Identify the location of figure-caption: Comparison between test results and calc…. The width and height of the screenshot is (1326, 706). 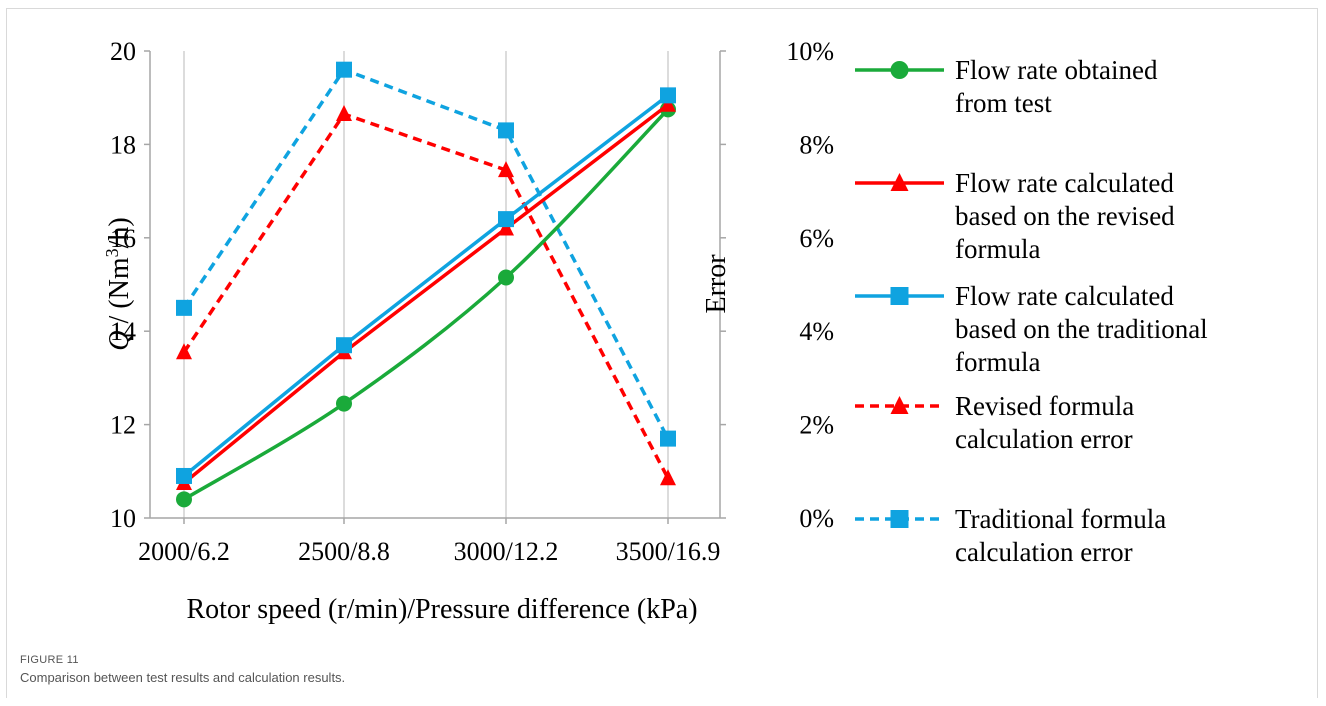
(183, 677).